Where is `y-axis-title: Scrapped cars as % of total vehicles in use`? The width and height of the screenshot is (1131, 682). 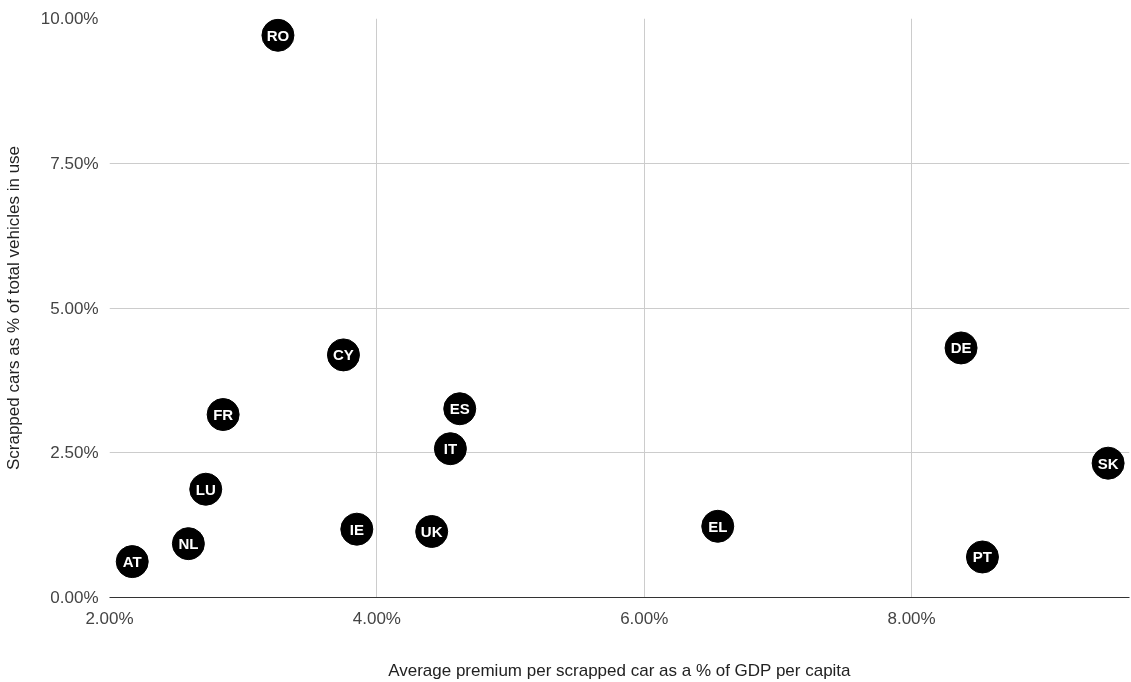 y-axis-title: Scrapped cars as % of total vehicles in use is located at coordinates (13, 308).